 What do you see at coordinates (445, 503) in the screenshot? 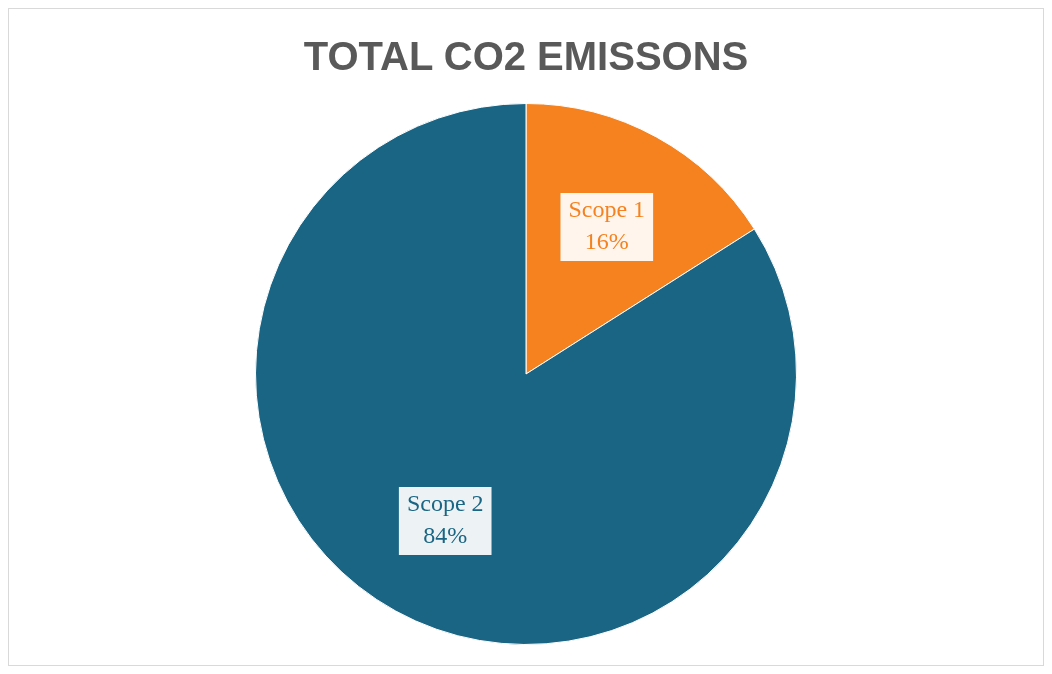
I see `slice-label: Scope 2` at bounding box center [445, 503].